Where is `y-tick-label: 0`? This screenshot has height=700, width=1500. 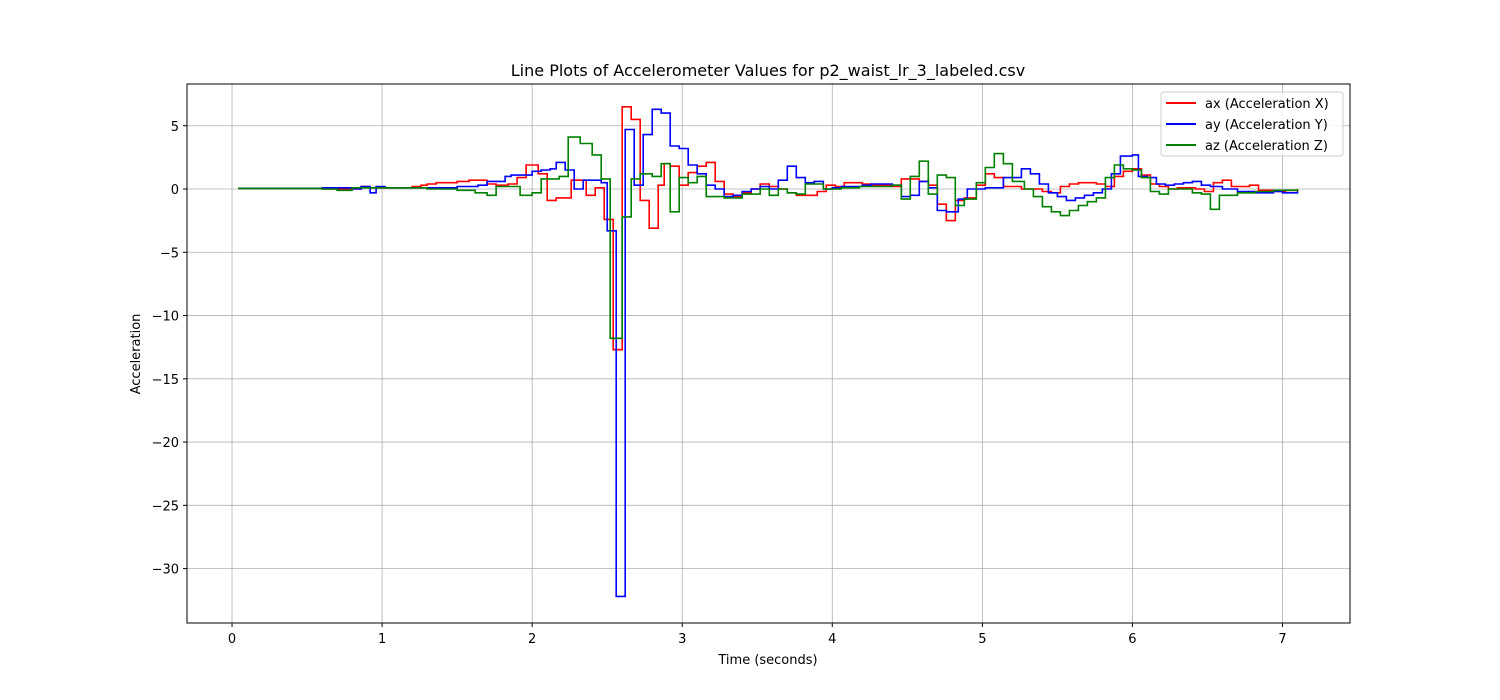 y-tick-label: 0 is located at coordinates (175, 190).